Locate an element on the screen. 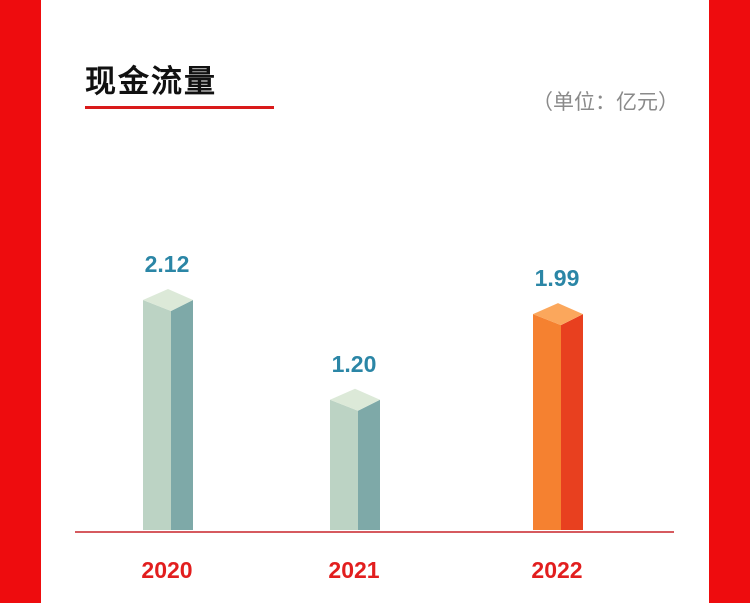 This screenshot has width=750, height=603. x-tick-label: 2021 is located at coordinates (353, 570).